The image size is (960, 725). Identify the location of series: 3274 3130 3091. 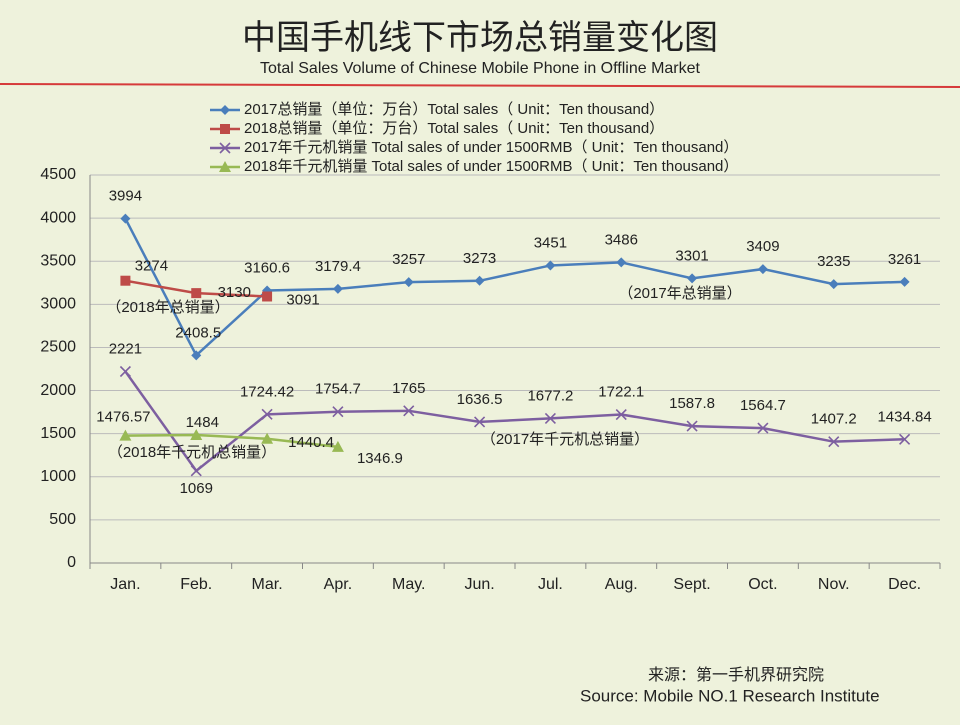
(220, 283).